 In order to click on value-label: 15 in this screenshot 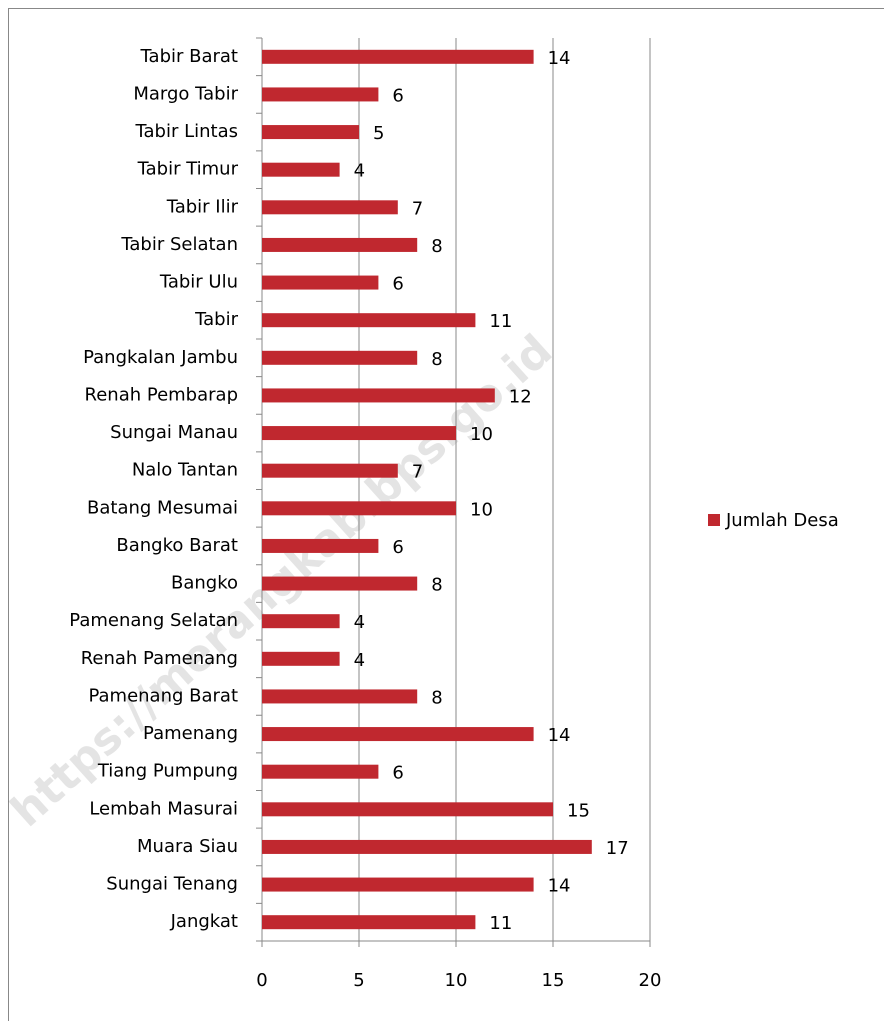, I will do `click(578, 810)`.